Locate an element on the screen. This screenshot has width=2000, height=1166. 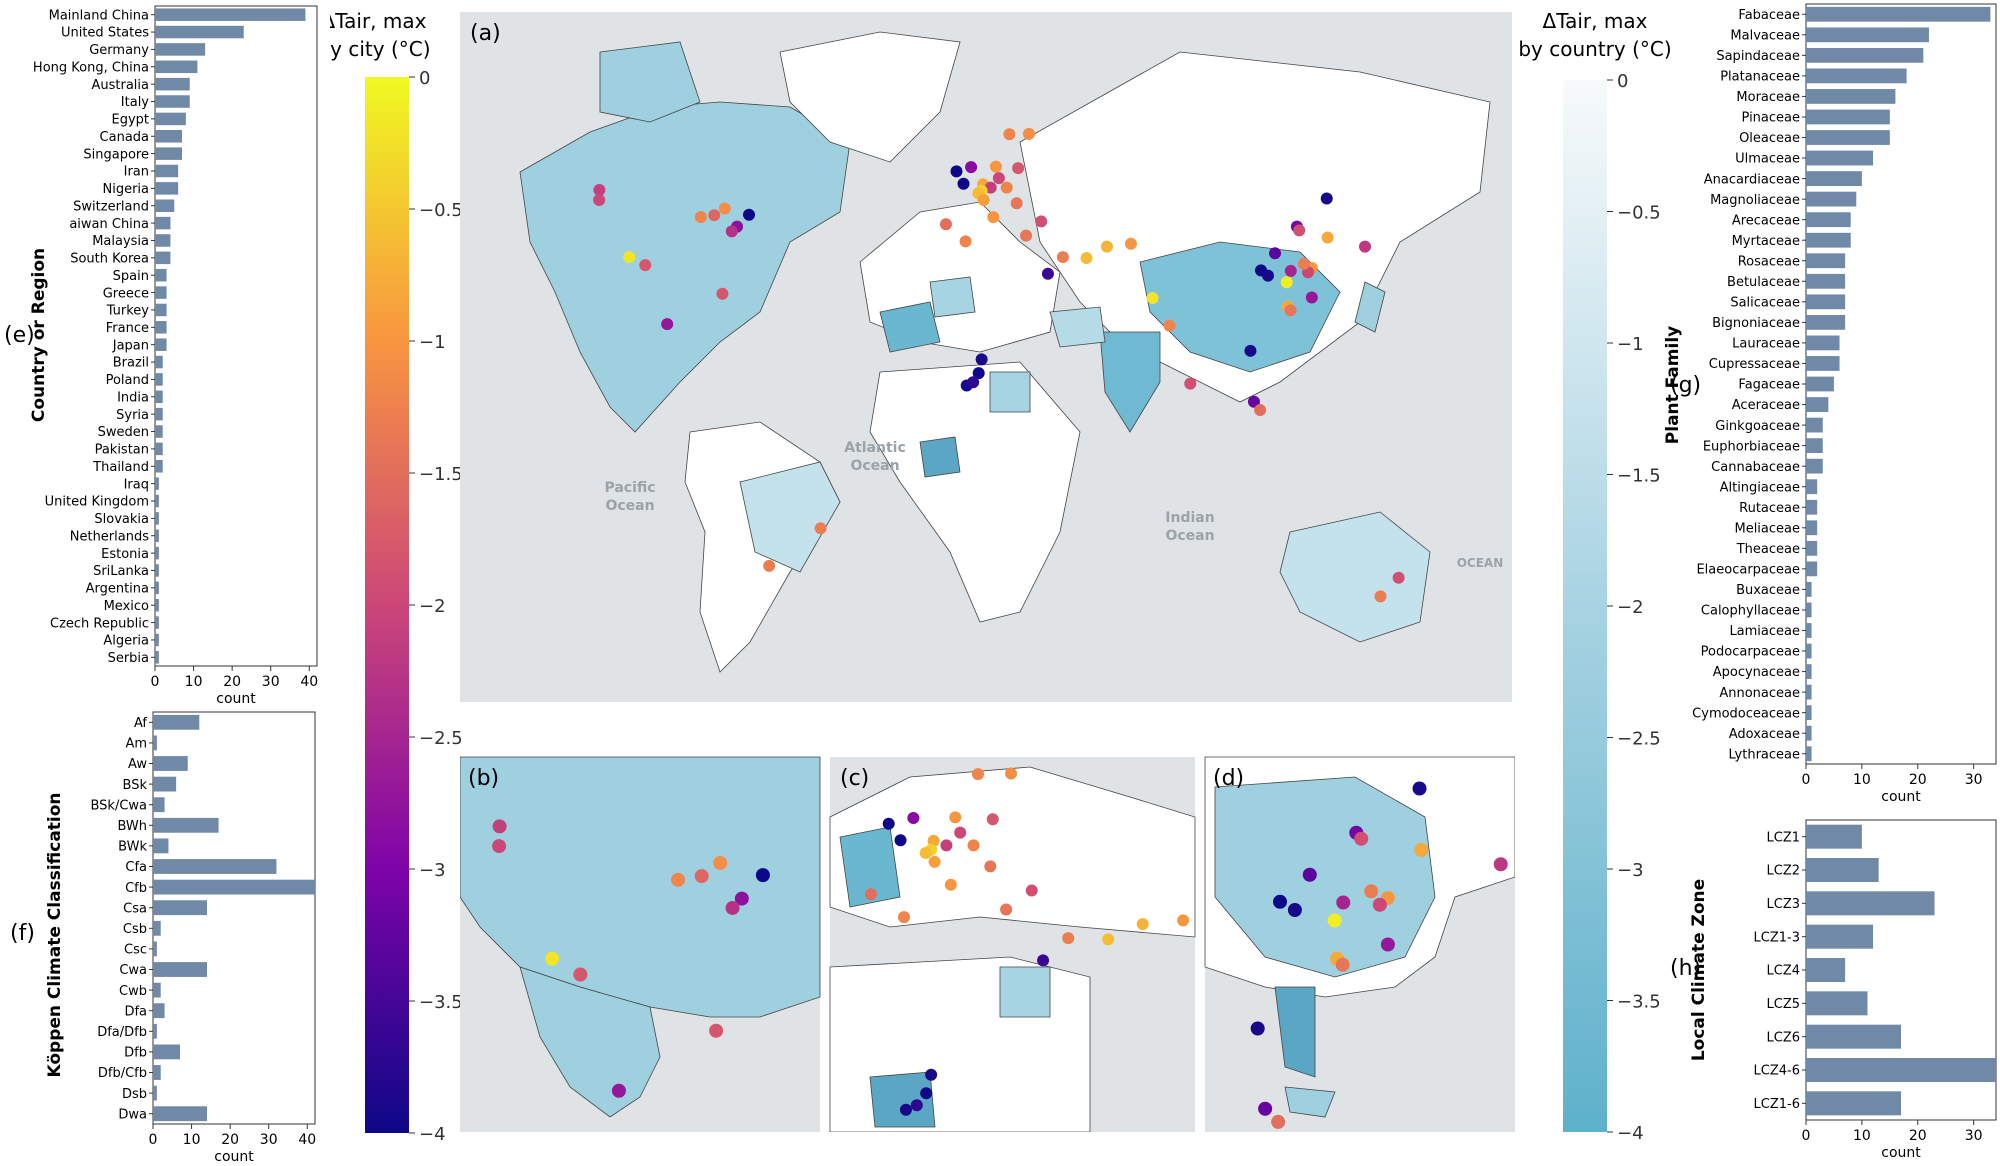
land-d-malaysia is located at coordinates (1310, 1102).